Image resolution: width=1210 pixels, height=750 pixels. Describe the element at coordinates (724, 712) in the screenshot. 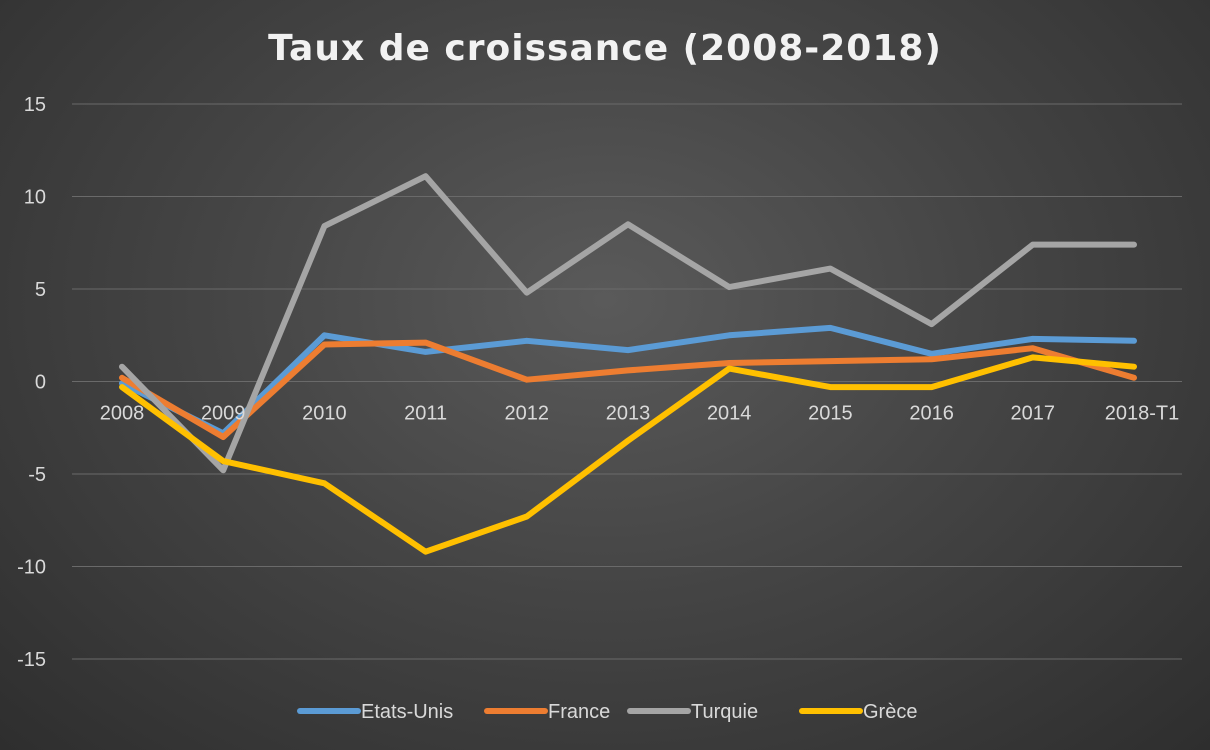

I see `legend-label: Turquie` at that location.